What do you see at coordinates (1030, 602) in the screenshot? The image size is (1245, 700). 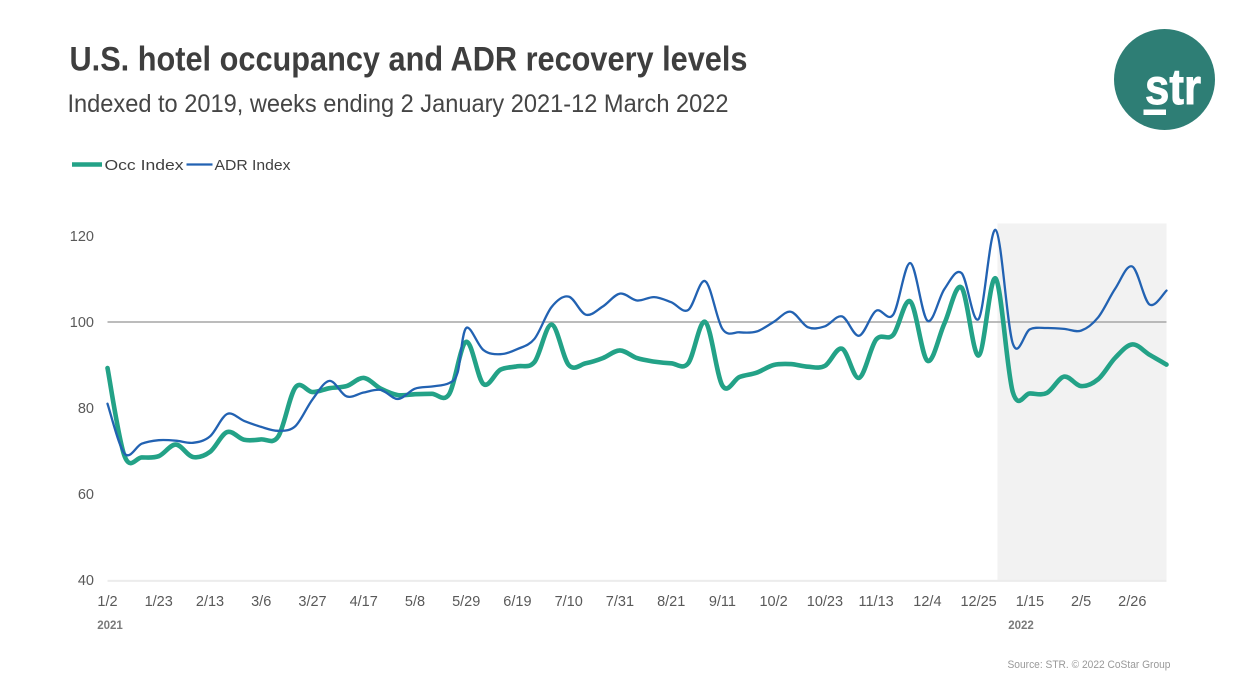 I see `svg-text: 1/15` at bounding box center [1030, 602].